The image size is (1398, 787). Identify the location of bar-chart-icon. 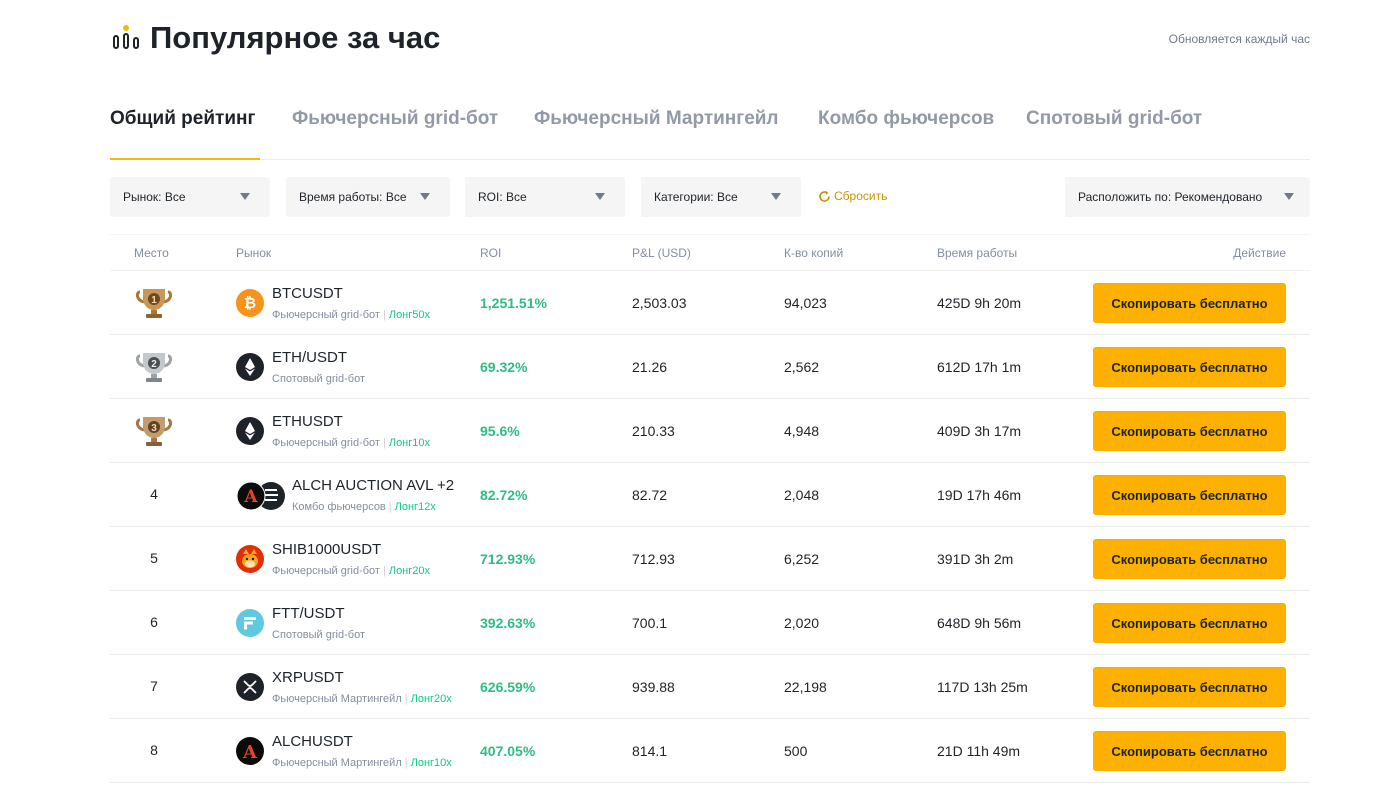
(126, 37).